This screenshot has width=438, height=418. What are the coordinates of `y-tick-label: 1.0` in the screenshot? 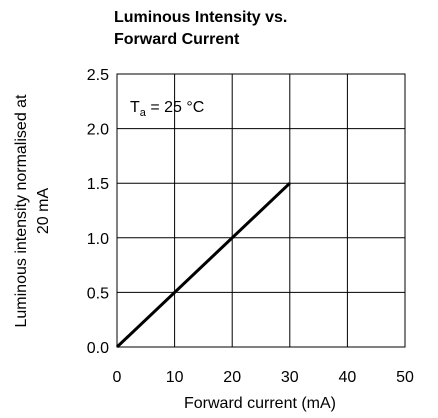 It's located at (98, 239).